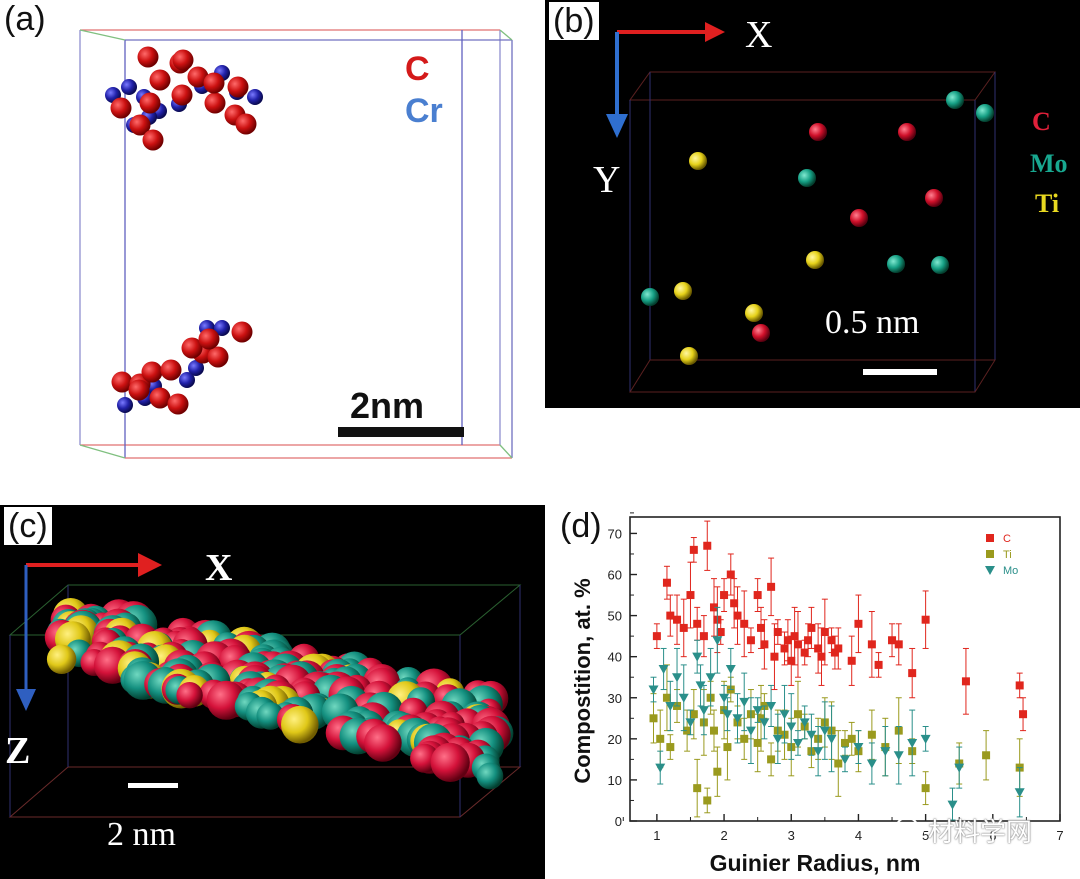  What do you see at coordinates (401, 432) in the screenshot?
I see `panel-a-scale-bar` at bounding box center [401, 432].